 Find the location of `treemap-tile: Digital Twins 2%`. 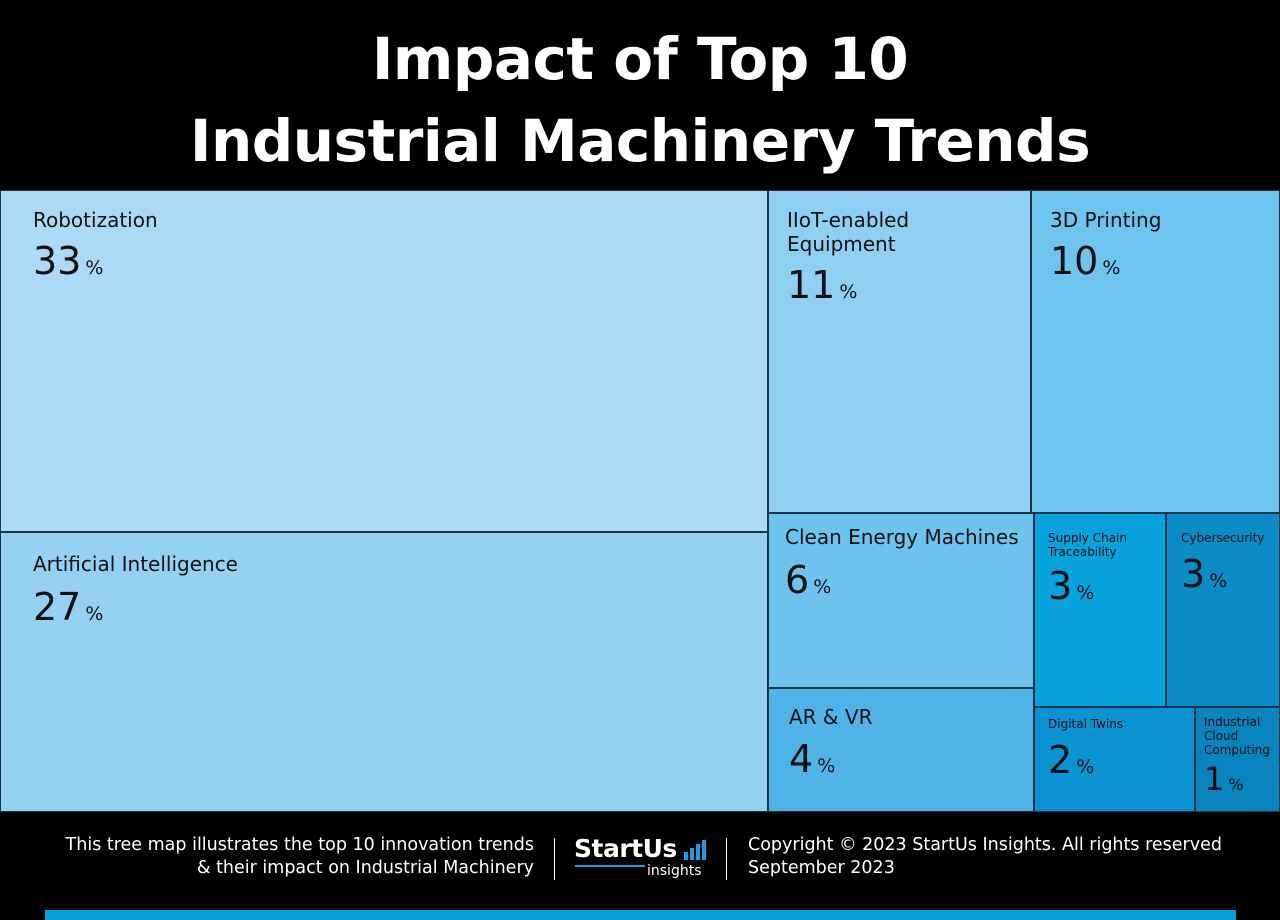

treemap-tile: Digital Twins 2% is located at coordinates (1114, 759).